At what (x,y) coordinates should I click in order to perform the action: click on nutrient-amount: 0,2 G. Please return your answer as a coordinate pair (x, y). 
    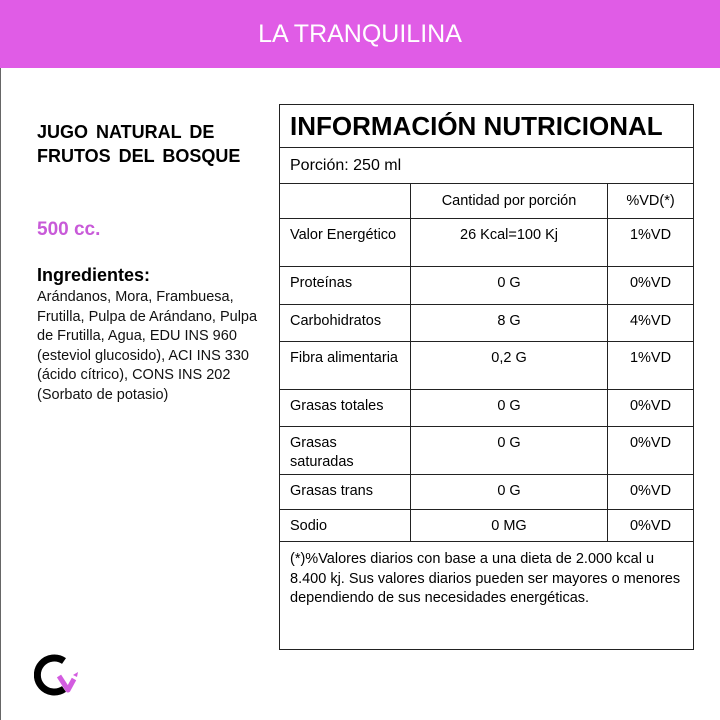
    Looking at the image, I should click on (509, 365).